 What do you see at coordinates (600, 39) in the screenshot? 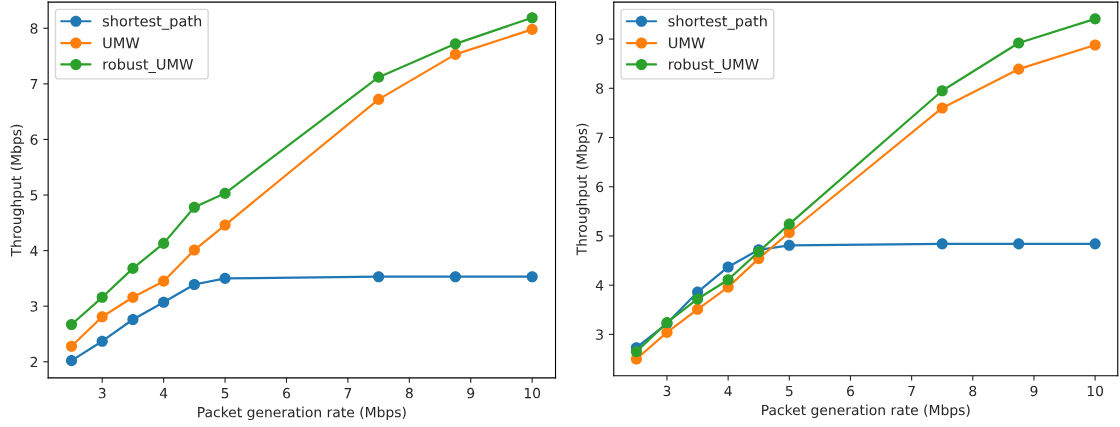
I see `y-tick-label: 9` at bounding box center [600, 39].